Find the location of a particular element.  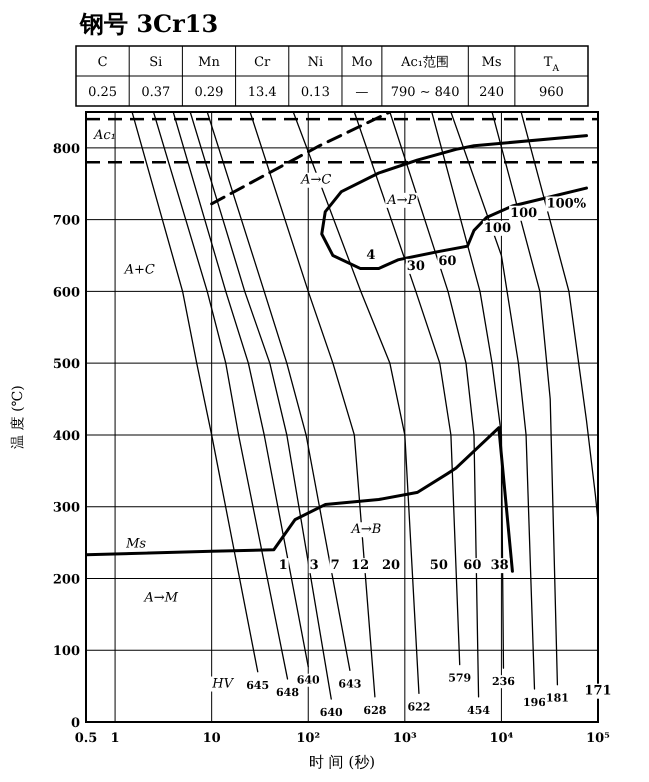

annotation: 3 is located at coordinates (314, 566).